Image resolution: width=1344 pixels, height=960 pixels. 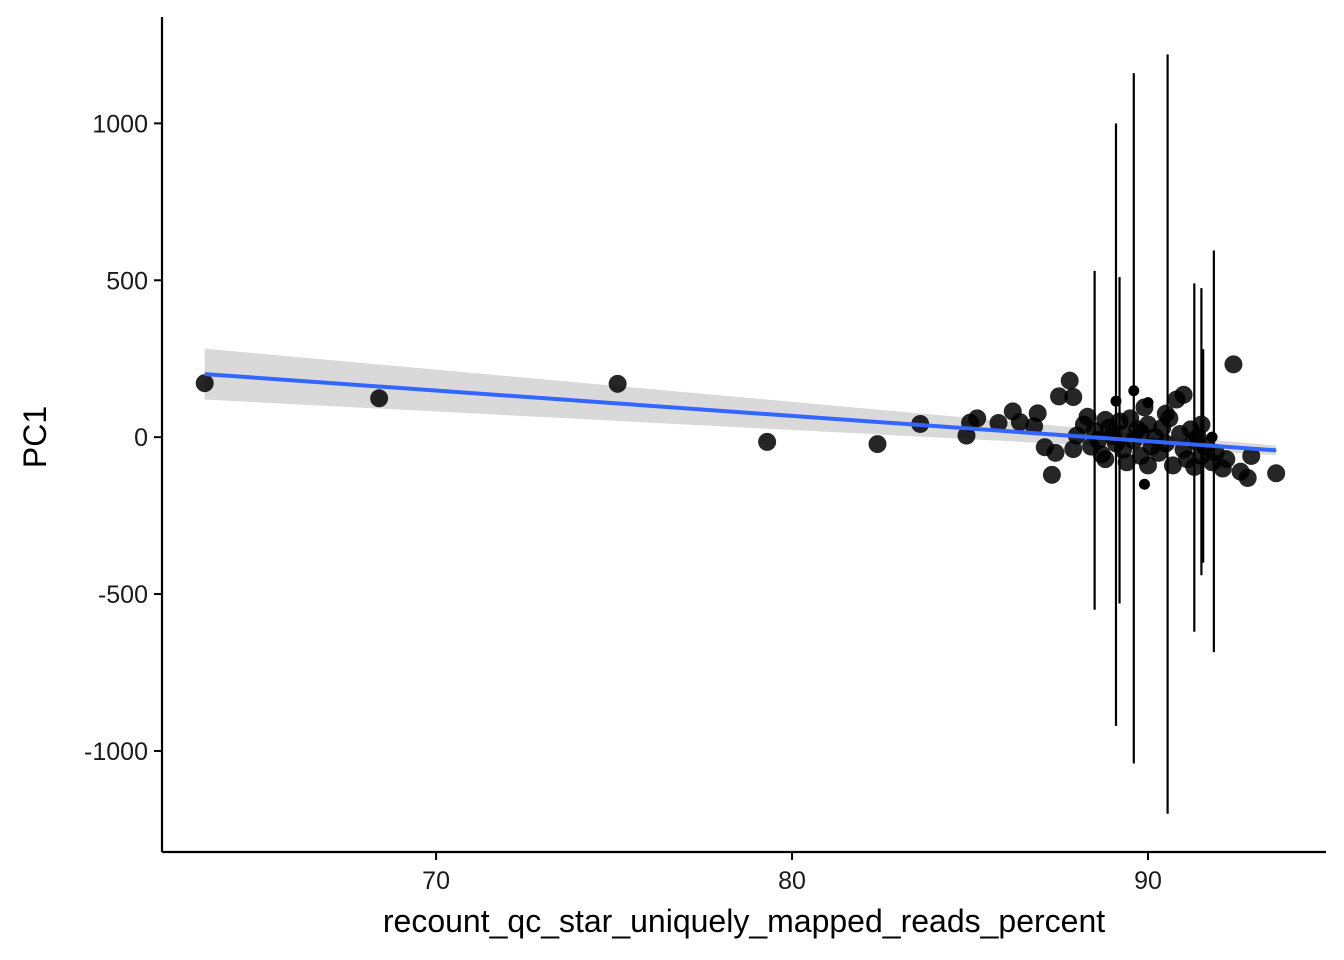 I want to click on y-axis-title: PC1, so click(x=35, y=437).